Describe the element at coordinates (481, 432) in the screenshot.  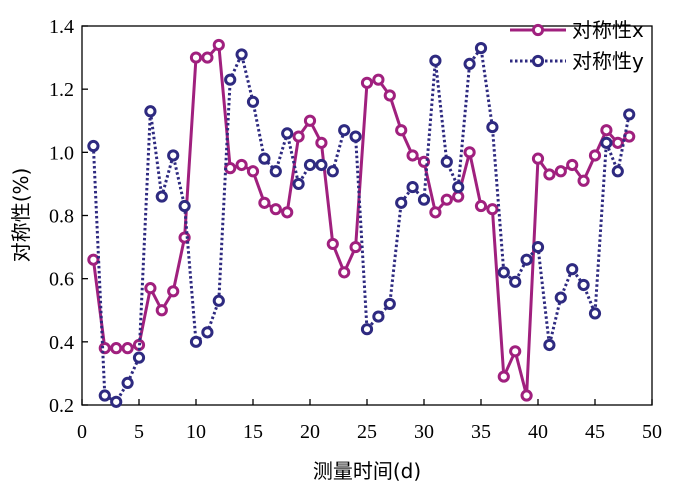
I see `x-tick-label: 35` at that location.